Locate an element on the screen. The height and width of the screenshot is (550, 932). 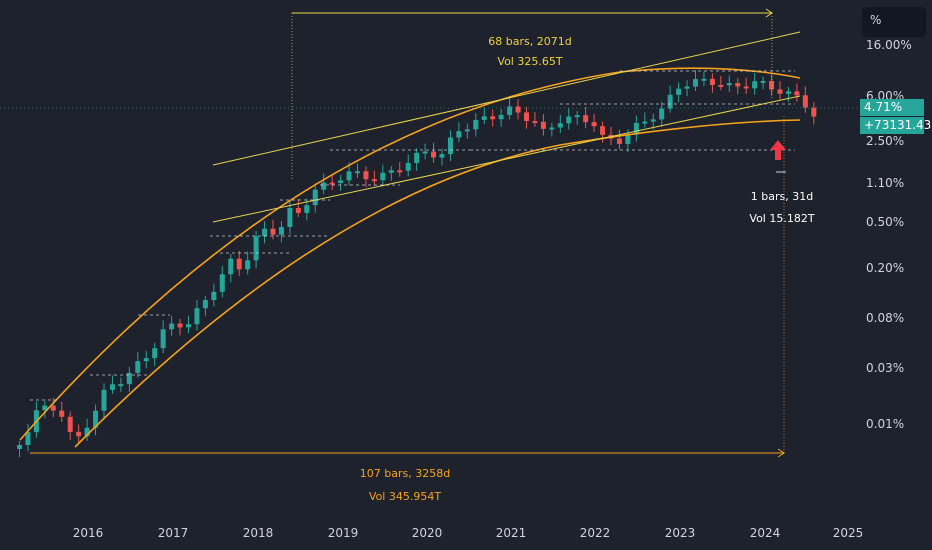
x-tick-label: 2020 is located at coordinates (427, 533).